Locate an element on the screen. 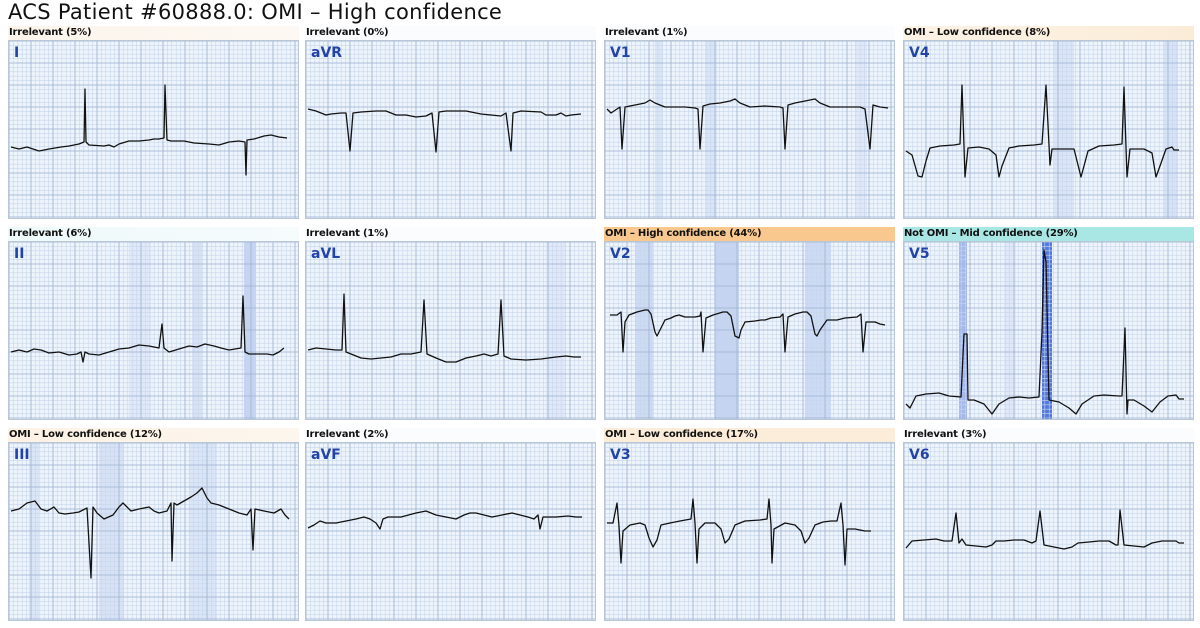 This screenshot has height=628, width=1200. lead-cell-V1: Irrelevant (1%) V1 is located at coordinates (749, 122).